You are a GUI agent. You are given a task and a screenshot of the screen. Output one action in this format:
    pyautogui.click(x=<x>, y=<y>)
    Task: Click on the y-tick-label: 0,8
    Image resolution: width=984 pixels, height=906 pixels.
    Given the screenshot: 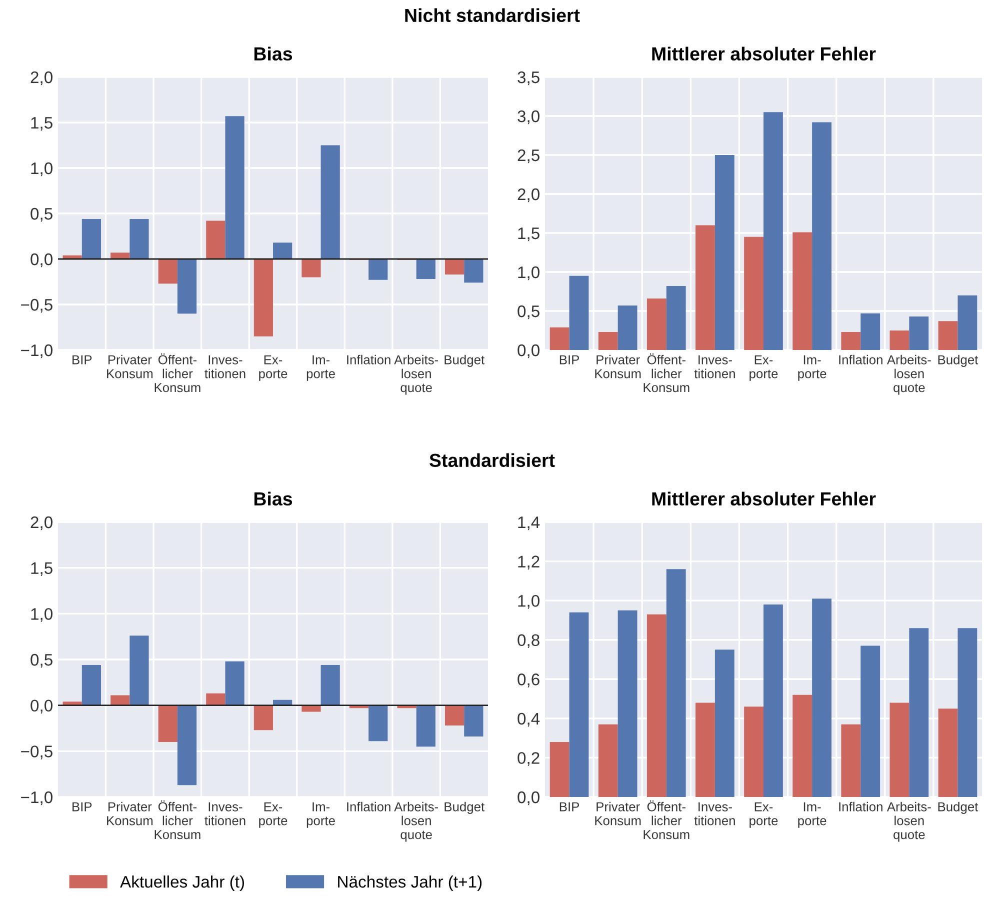 What is the action you would take?
    pyautogui.click(x=529, y=641)
    